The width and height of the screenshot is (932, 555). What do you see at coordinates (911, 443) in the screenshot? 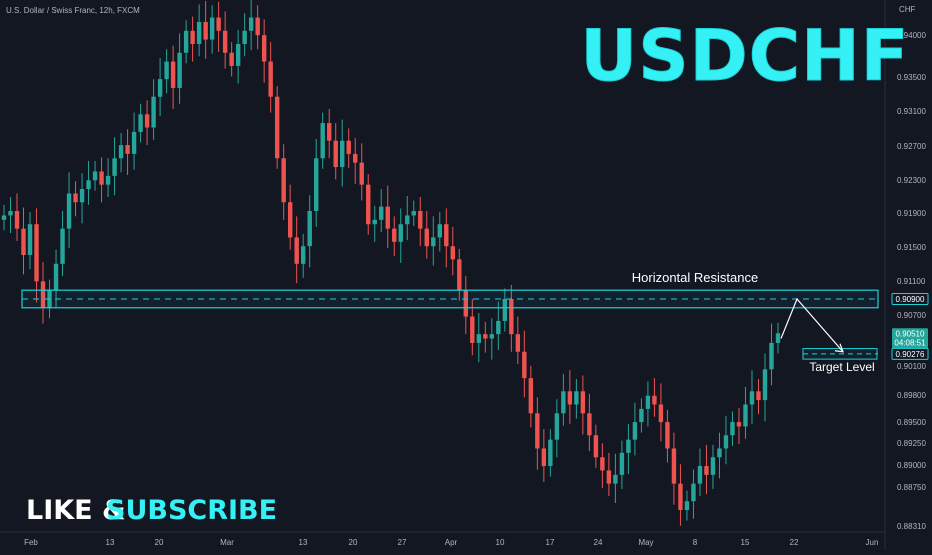
I see `y-tick-label: 0.89250` at bounding box center [911, 443].